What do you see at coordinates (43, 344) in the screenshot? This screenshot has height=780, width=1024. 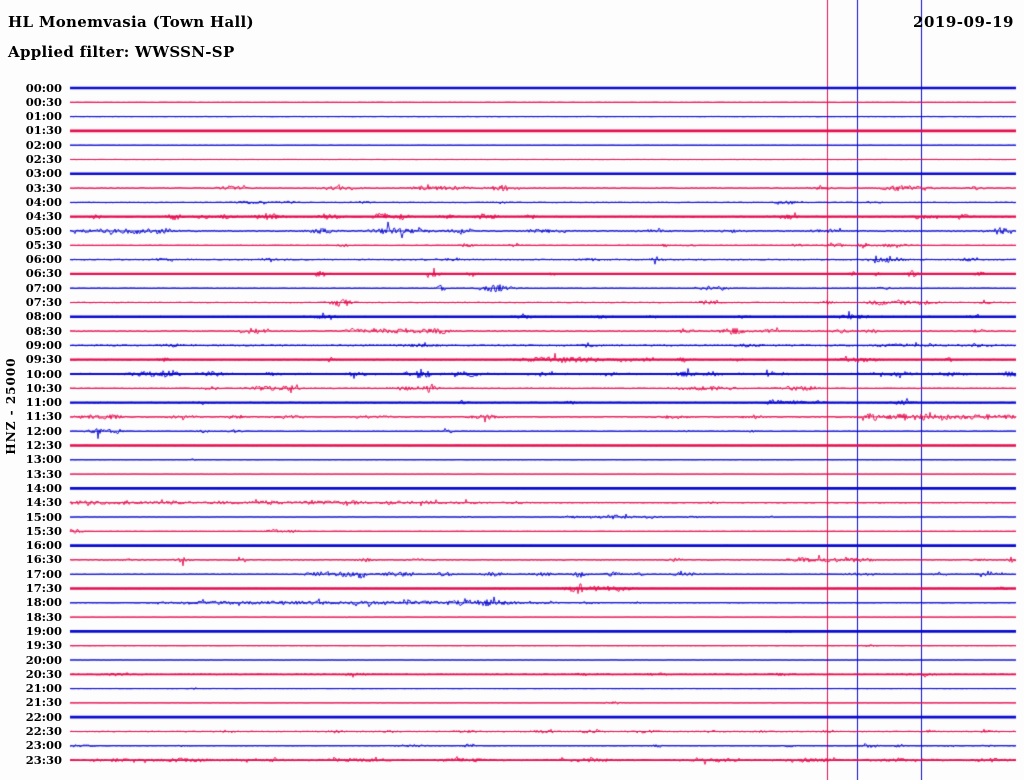 I see `time-label: 09:00` at bounding box center [43, 344].